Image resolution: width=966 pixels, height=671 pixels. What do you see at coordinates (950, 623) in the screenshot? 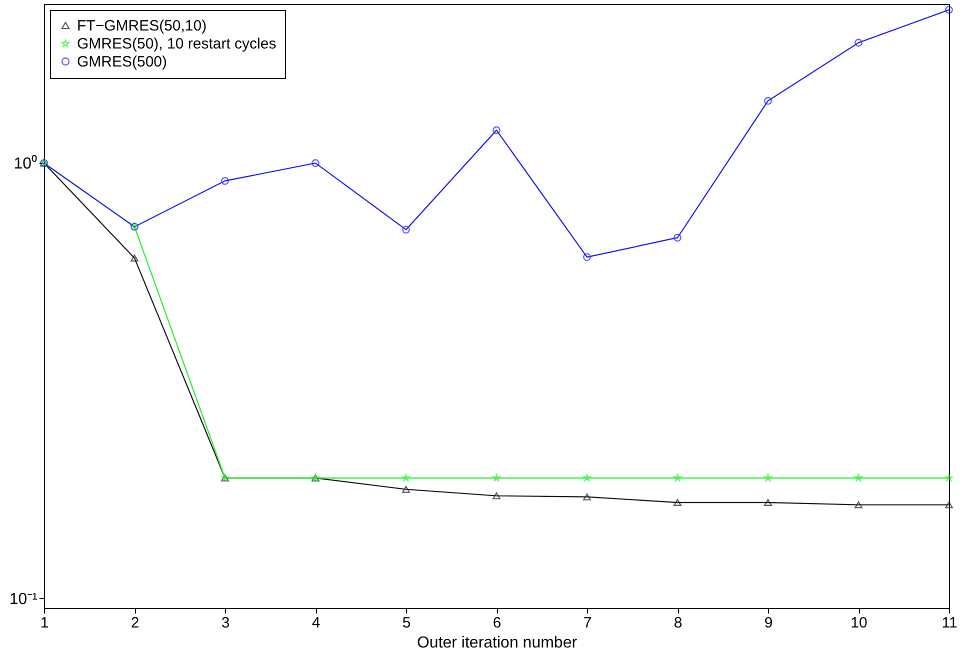
I see `x-tick-label: 11` at bounding box center [950, 623].